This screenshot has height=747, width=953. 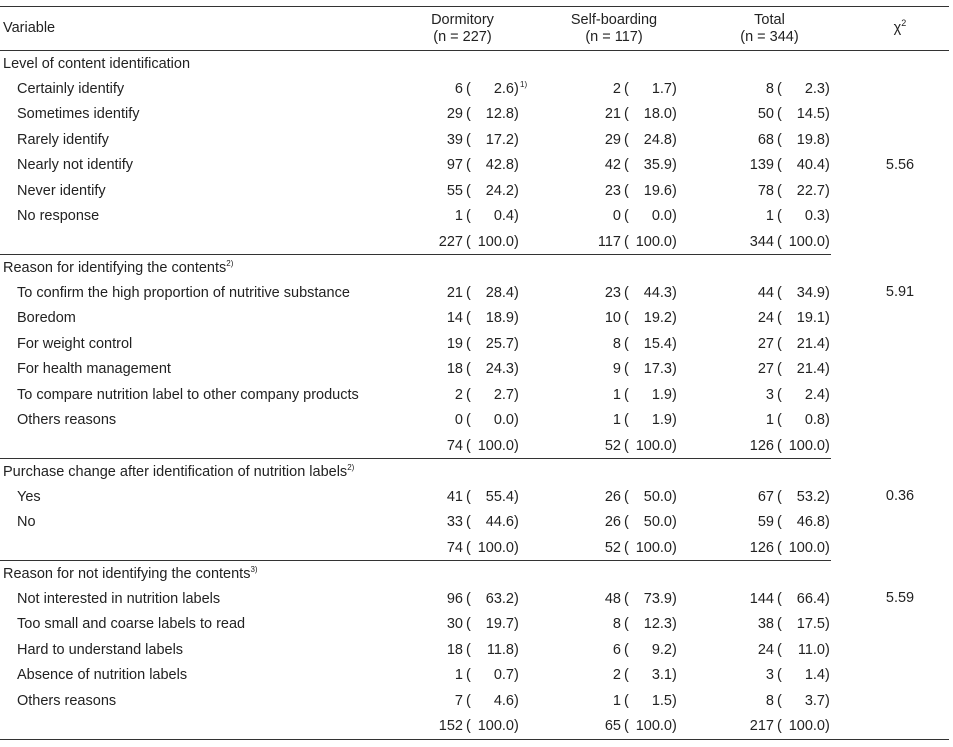 What do you see at coordinates (119, 598) in the screenshot?
I see `row-label: Not interested in nutrition labels` at bounding box center [119, 598].